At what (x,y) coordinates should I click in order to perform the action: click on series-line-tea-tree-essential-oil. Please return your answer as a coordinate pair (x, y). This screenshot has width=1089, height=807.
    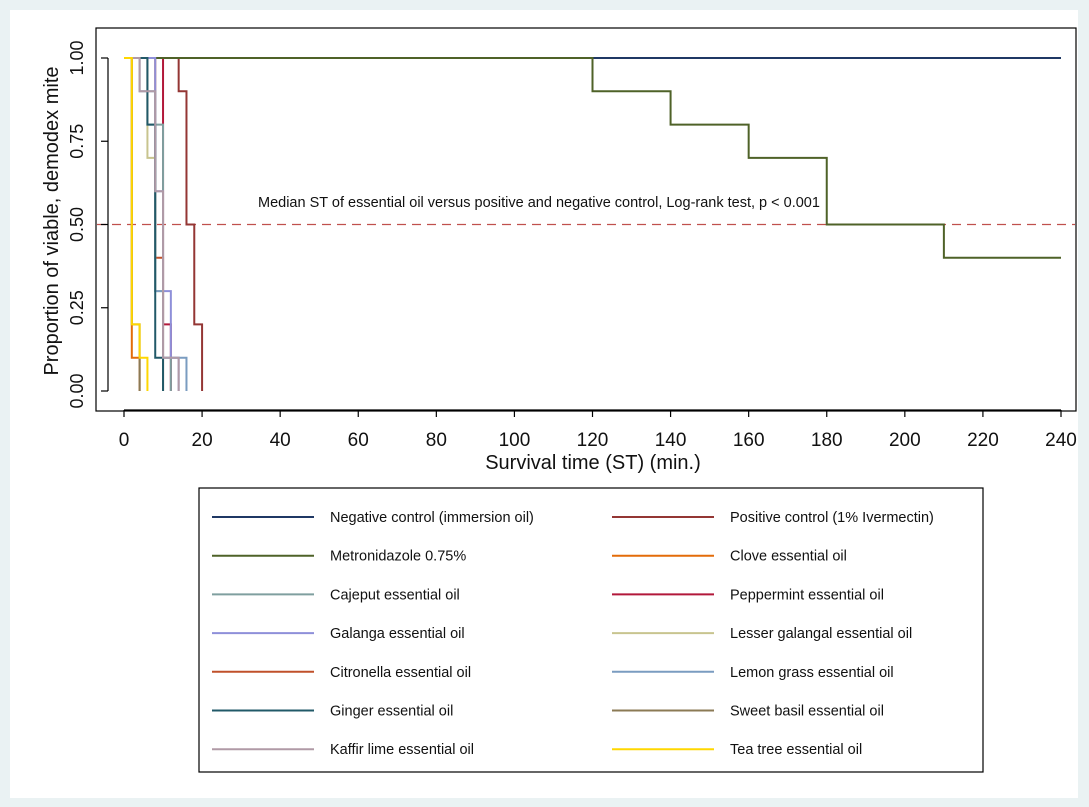
    Looking at the image, I should click on (136, 224).